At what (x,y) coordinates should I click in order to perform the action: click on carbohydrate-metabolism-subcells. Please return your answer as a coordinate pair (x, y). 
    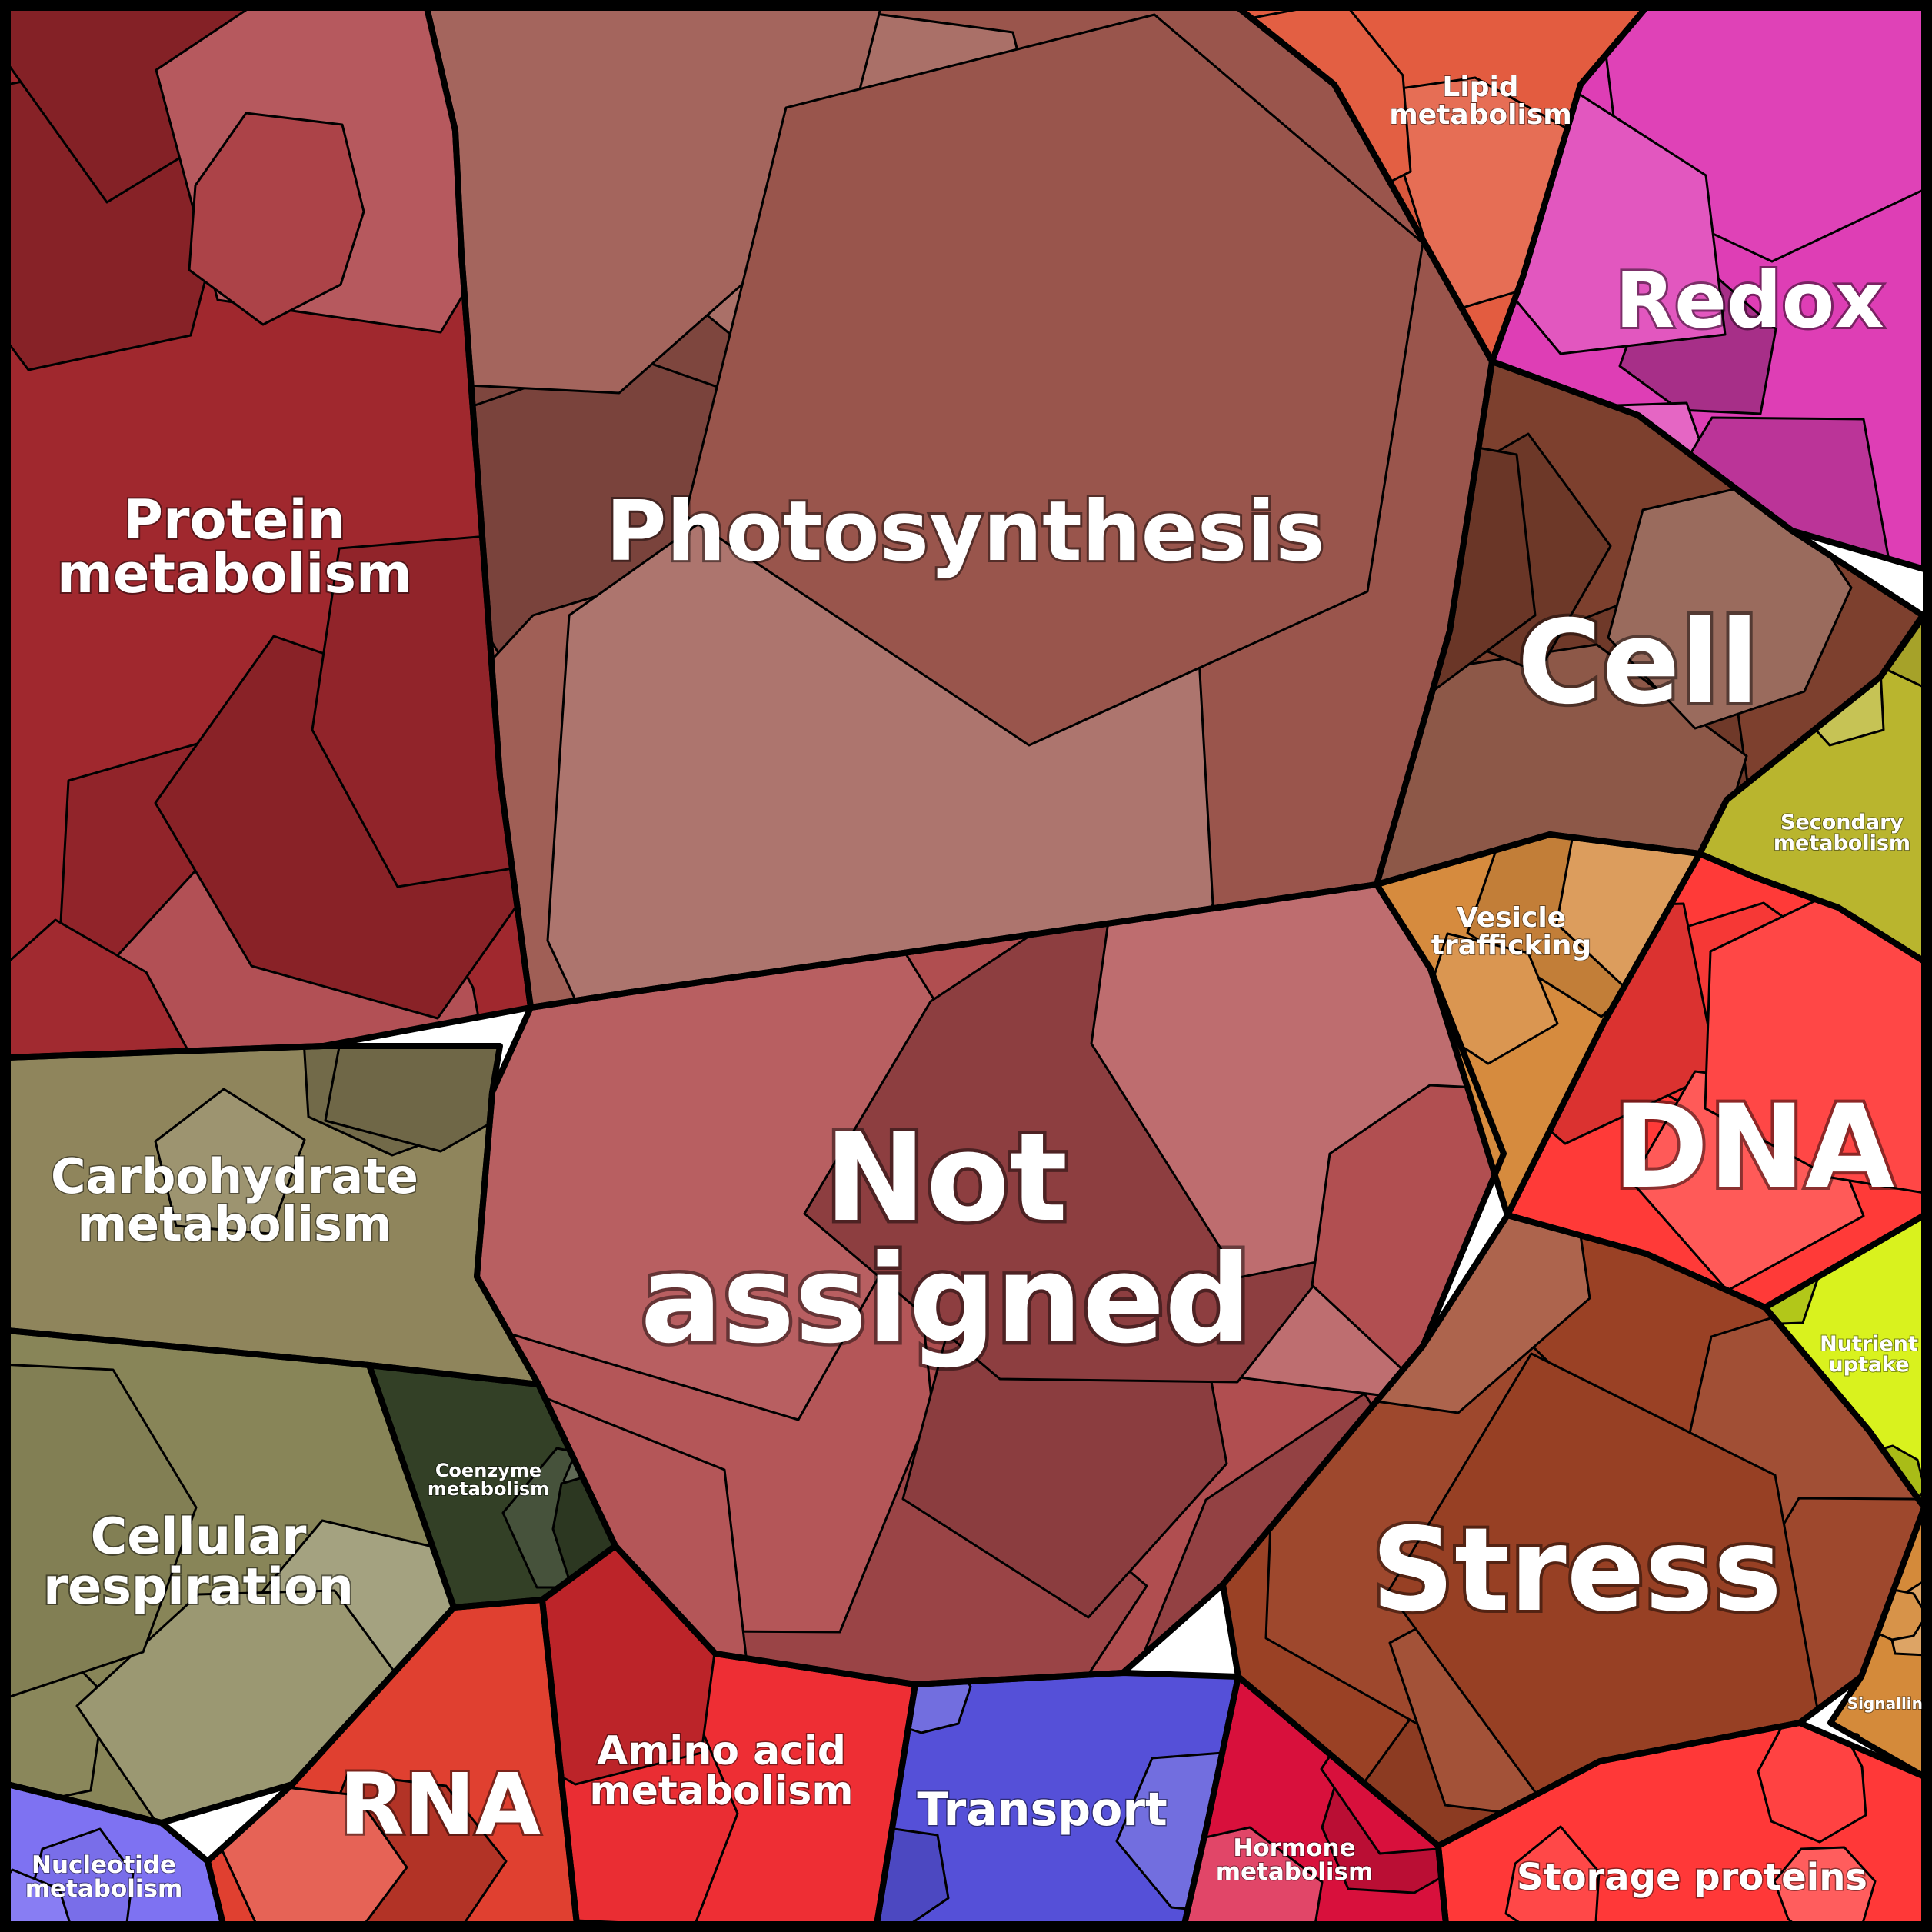
    Looking at the image, I should click on (346, 1140).